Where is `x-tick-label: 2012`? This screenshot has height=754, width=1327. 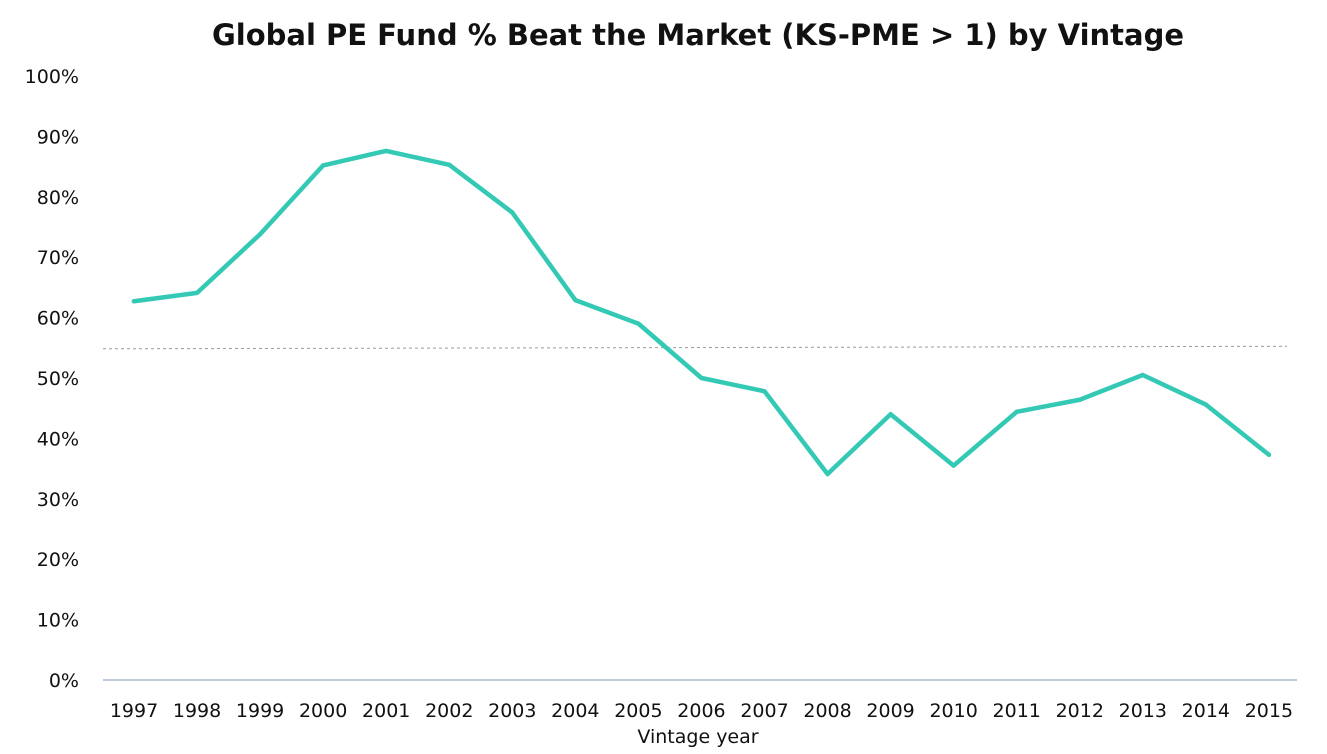 x-tick-label: 2012 is located at coordinates (1080, 711).